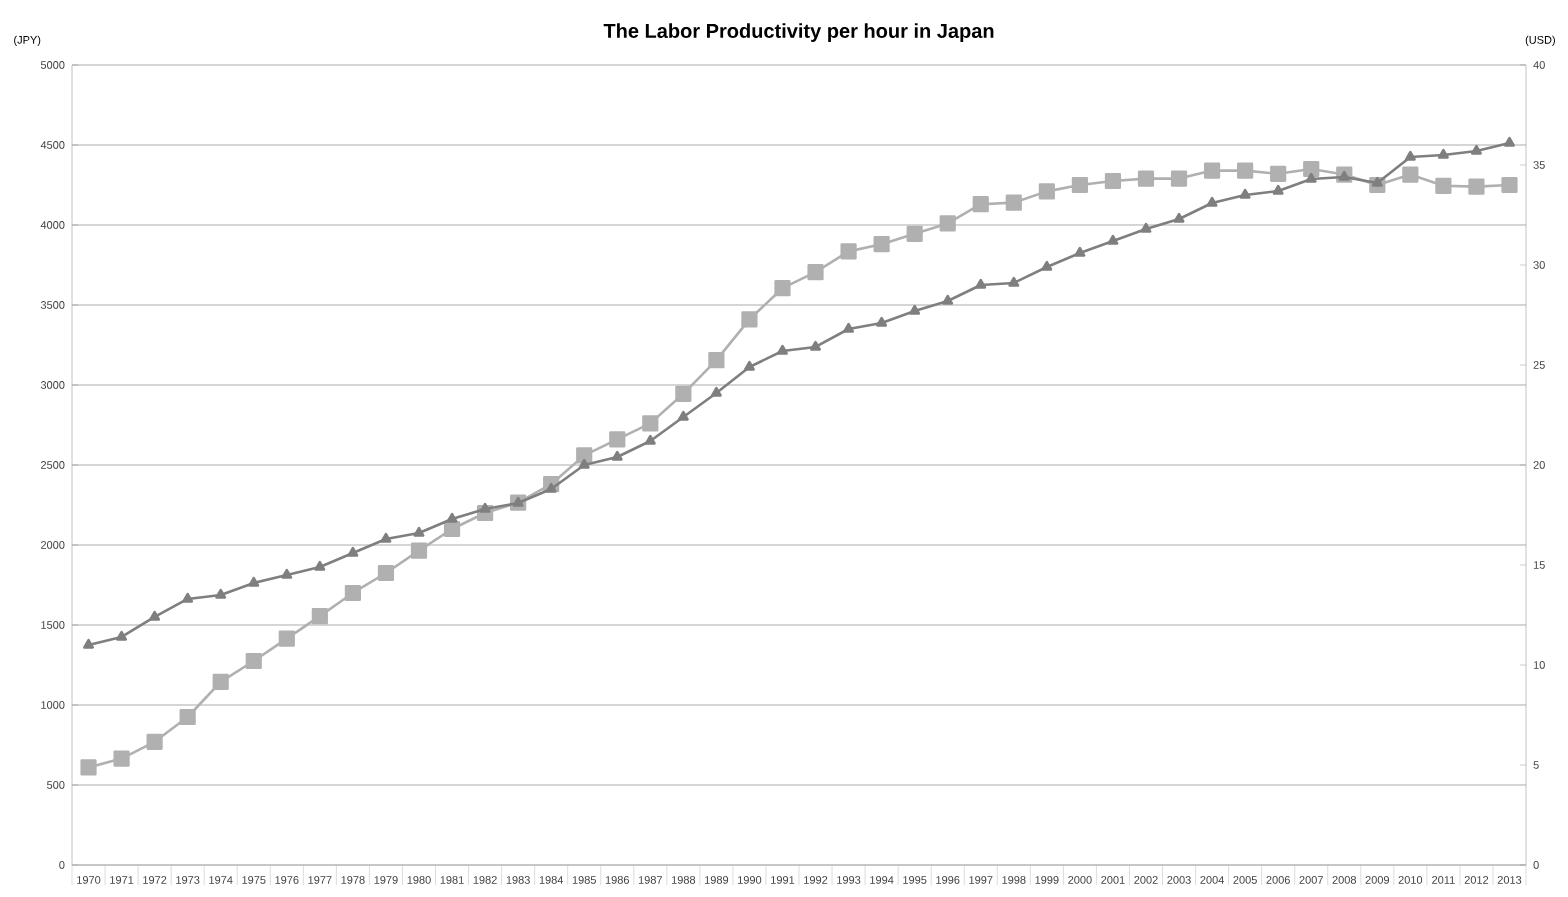 The height and width of the screenshot is (897, 1568). I want to click on x-tick-label: 1973, so click(188, 880).